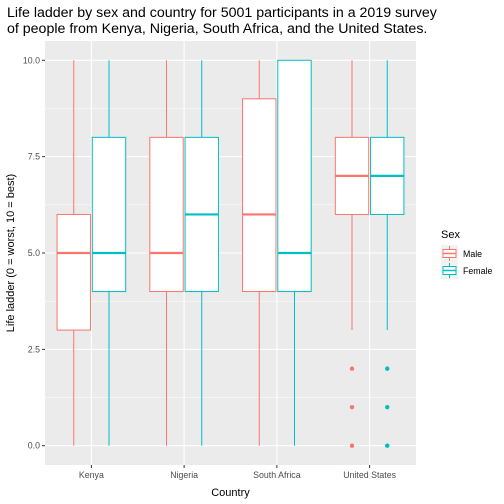  I want to click on y-tick-label: 7.5, so click(34, 157).